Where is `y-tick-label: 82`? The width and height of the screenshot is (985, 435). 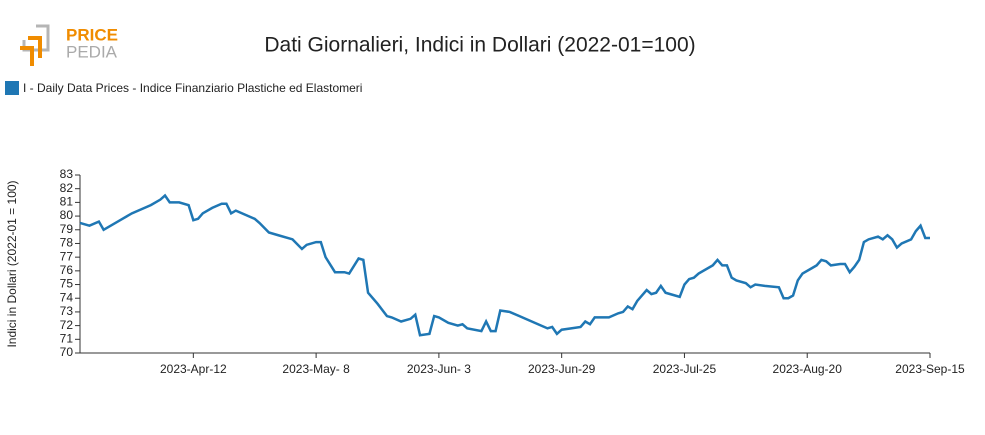
y-tick-label: 82 is located at coordinates (67, 188).